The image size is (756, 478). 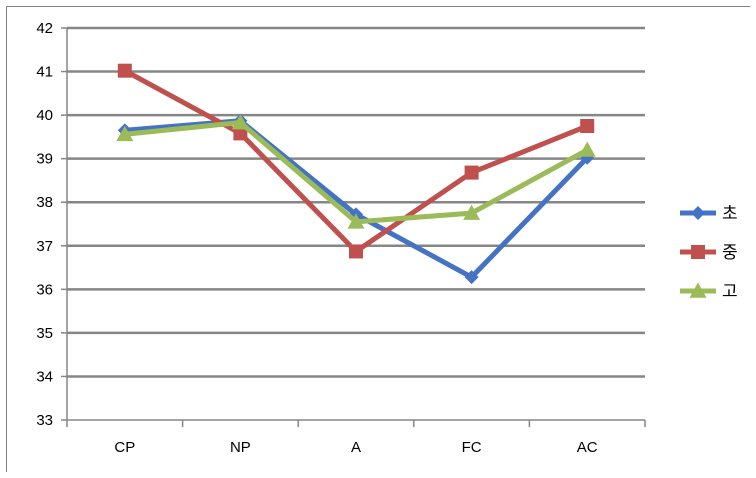 I want to click on y-tick-label-41: 41, so click(x=44, y=72).